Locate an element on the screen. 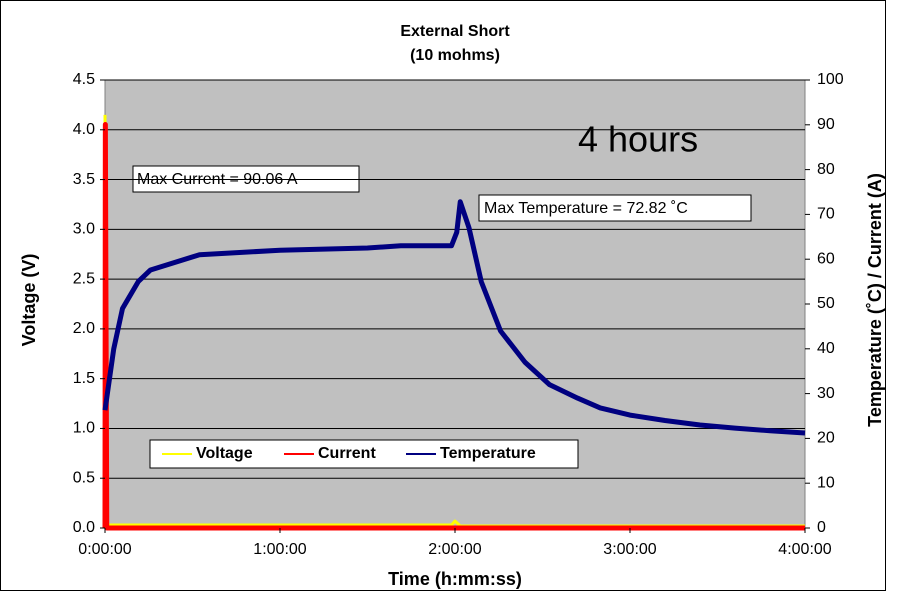  x-tick-label: 0:00:00 is located at coordinates (104, 549).